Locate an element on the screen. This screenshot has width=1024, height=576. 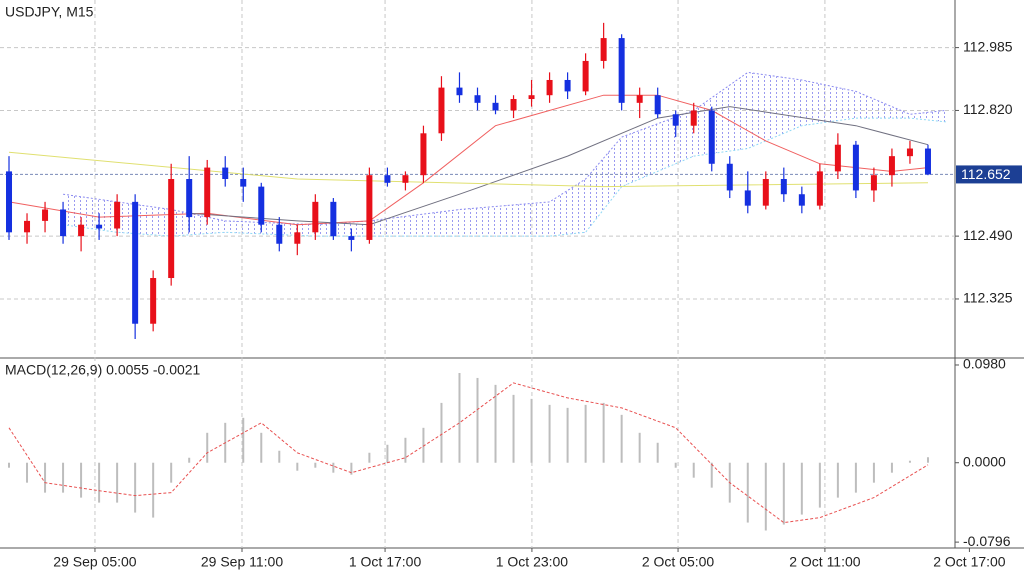
y-tick-label: 112.325 is located at coordinates (988, 298).